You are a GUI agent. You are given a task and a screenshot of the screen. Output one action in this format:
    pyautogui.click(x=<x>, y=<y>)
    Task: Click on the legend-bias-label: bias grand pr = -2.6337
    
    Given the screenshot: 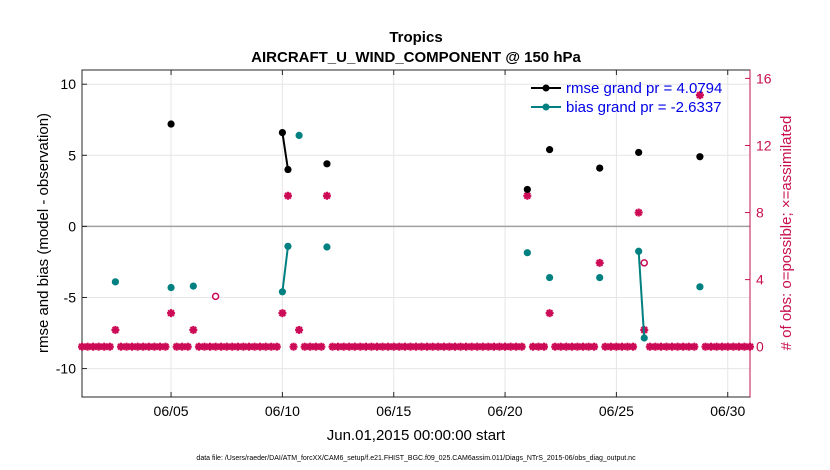 What is the action you would take?
    pyautogui.click(x=644, y=107)
    